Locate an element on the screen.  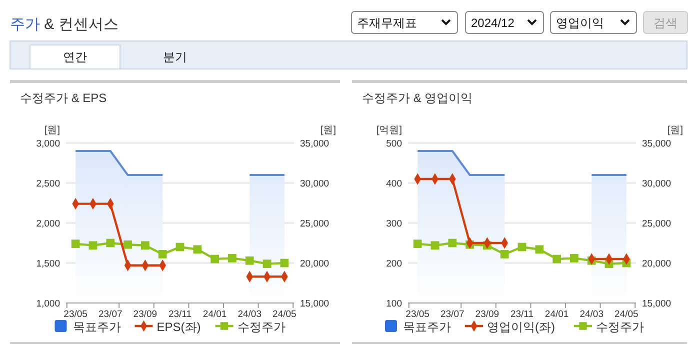
dropdown: 주재무제표 is located at coordinates (404, 22).